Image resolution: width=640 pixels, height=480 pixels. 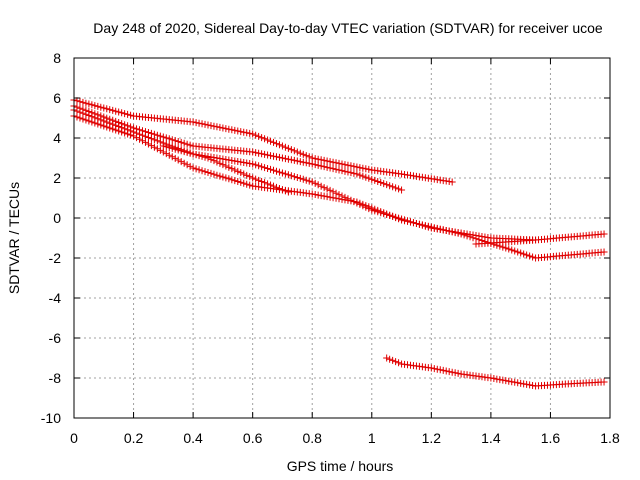 What do you see at coordinates (51, 238) in the screenshot?
I see `y-axis-tick-labels: -10 -8 -6 -4 -2 0 2 4 6 8` at bounding box center [51, 238].